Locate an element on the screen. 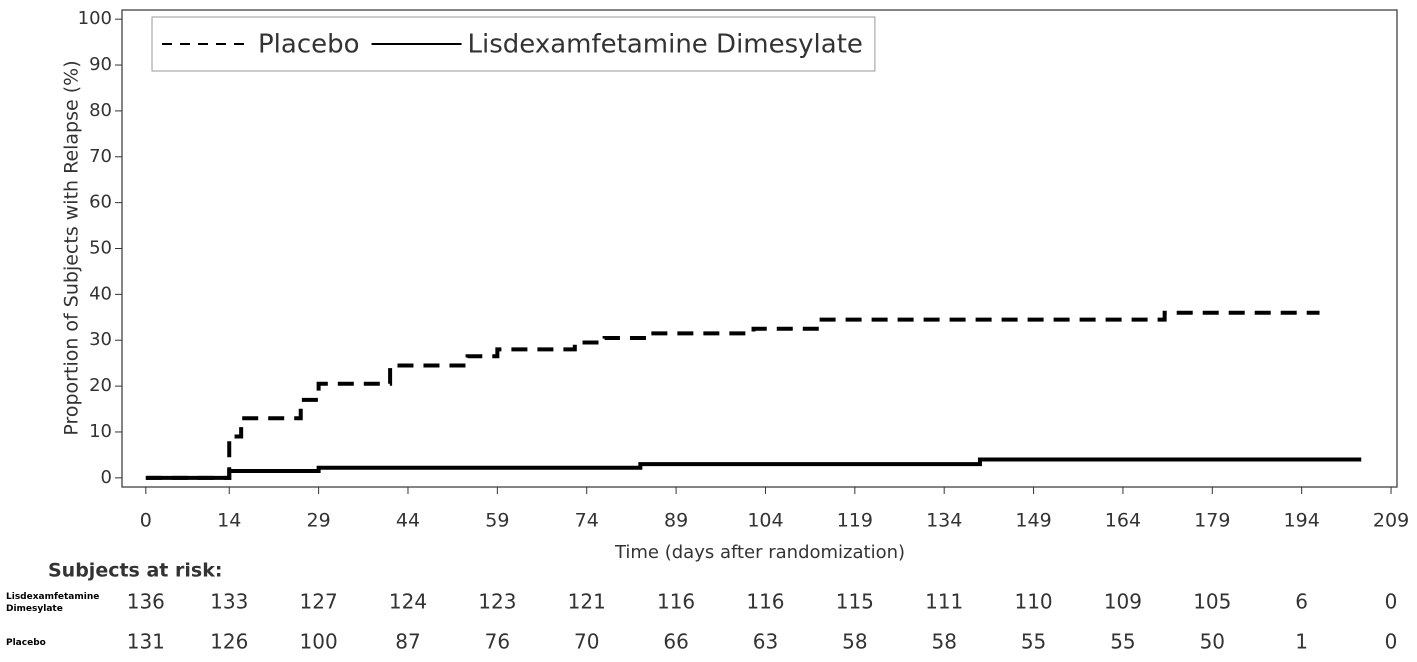  x-tick-label: 0 is located at coordinates (146, 521).